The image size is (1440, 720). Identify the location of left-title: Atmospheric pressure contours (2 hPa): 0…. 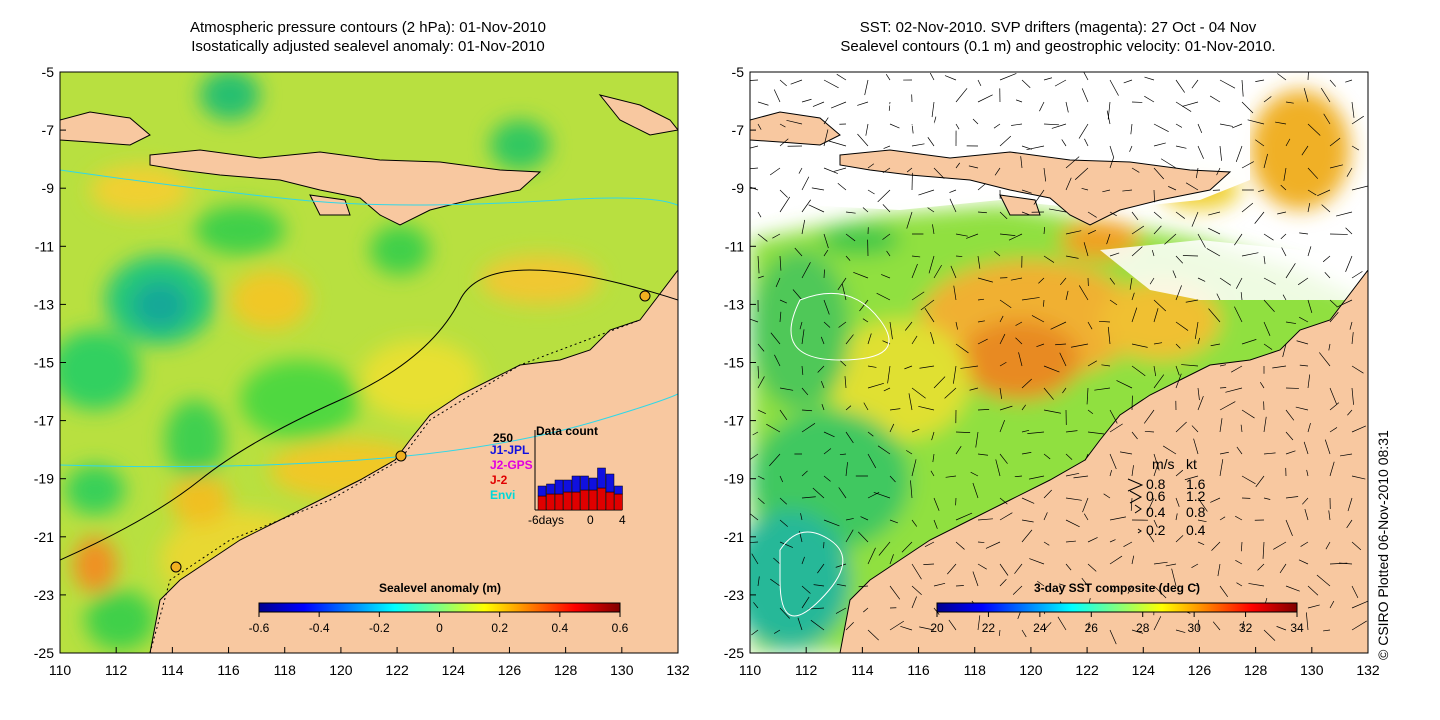
(368, 37).